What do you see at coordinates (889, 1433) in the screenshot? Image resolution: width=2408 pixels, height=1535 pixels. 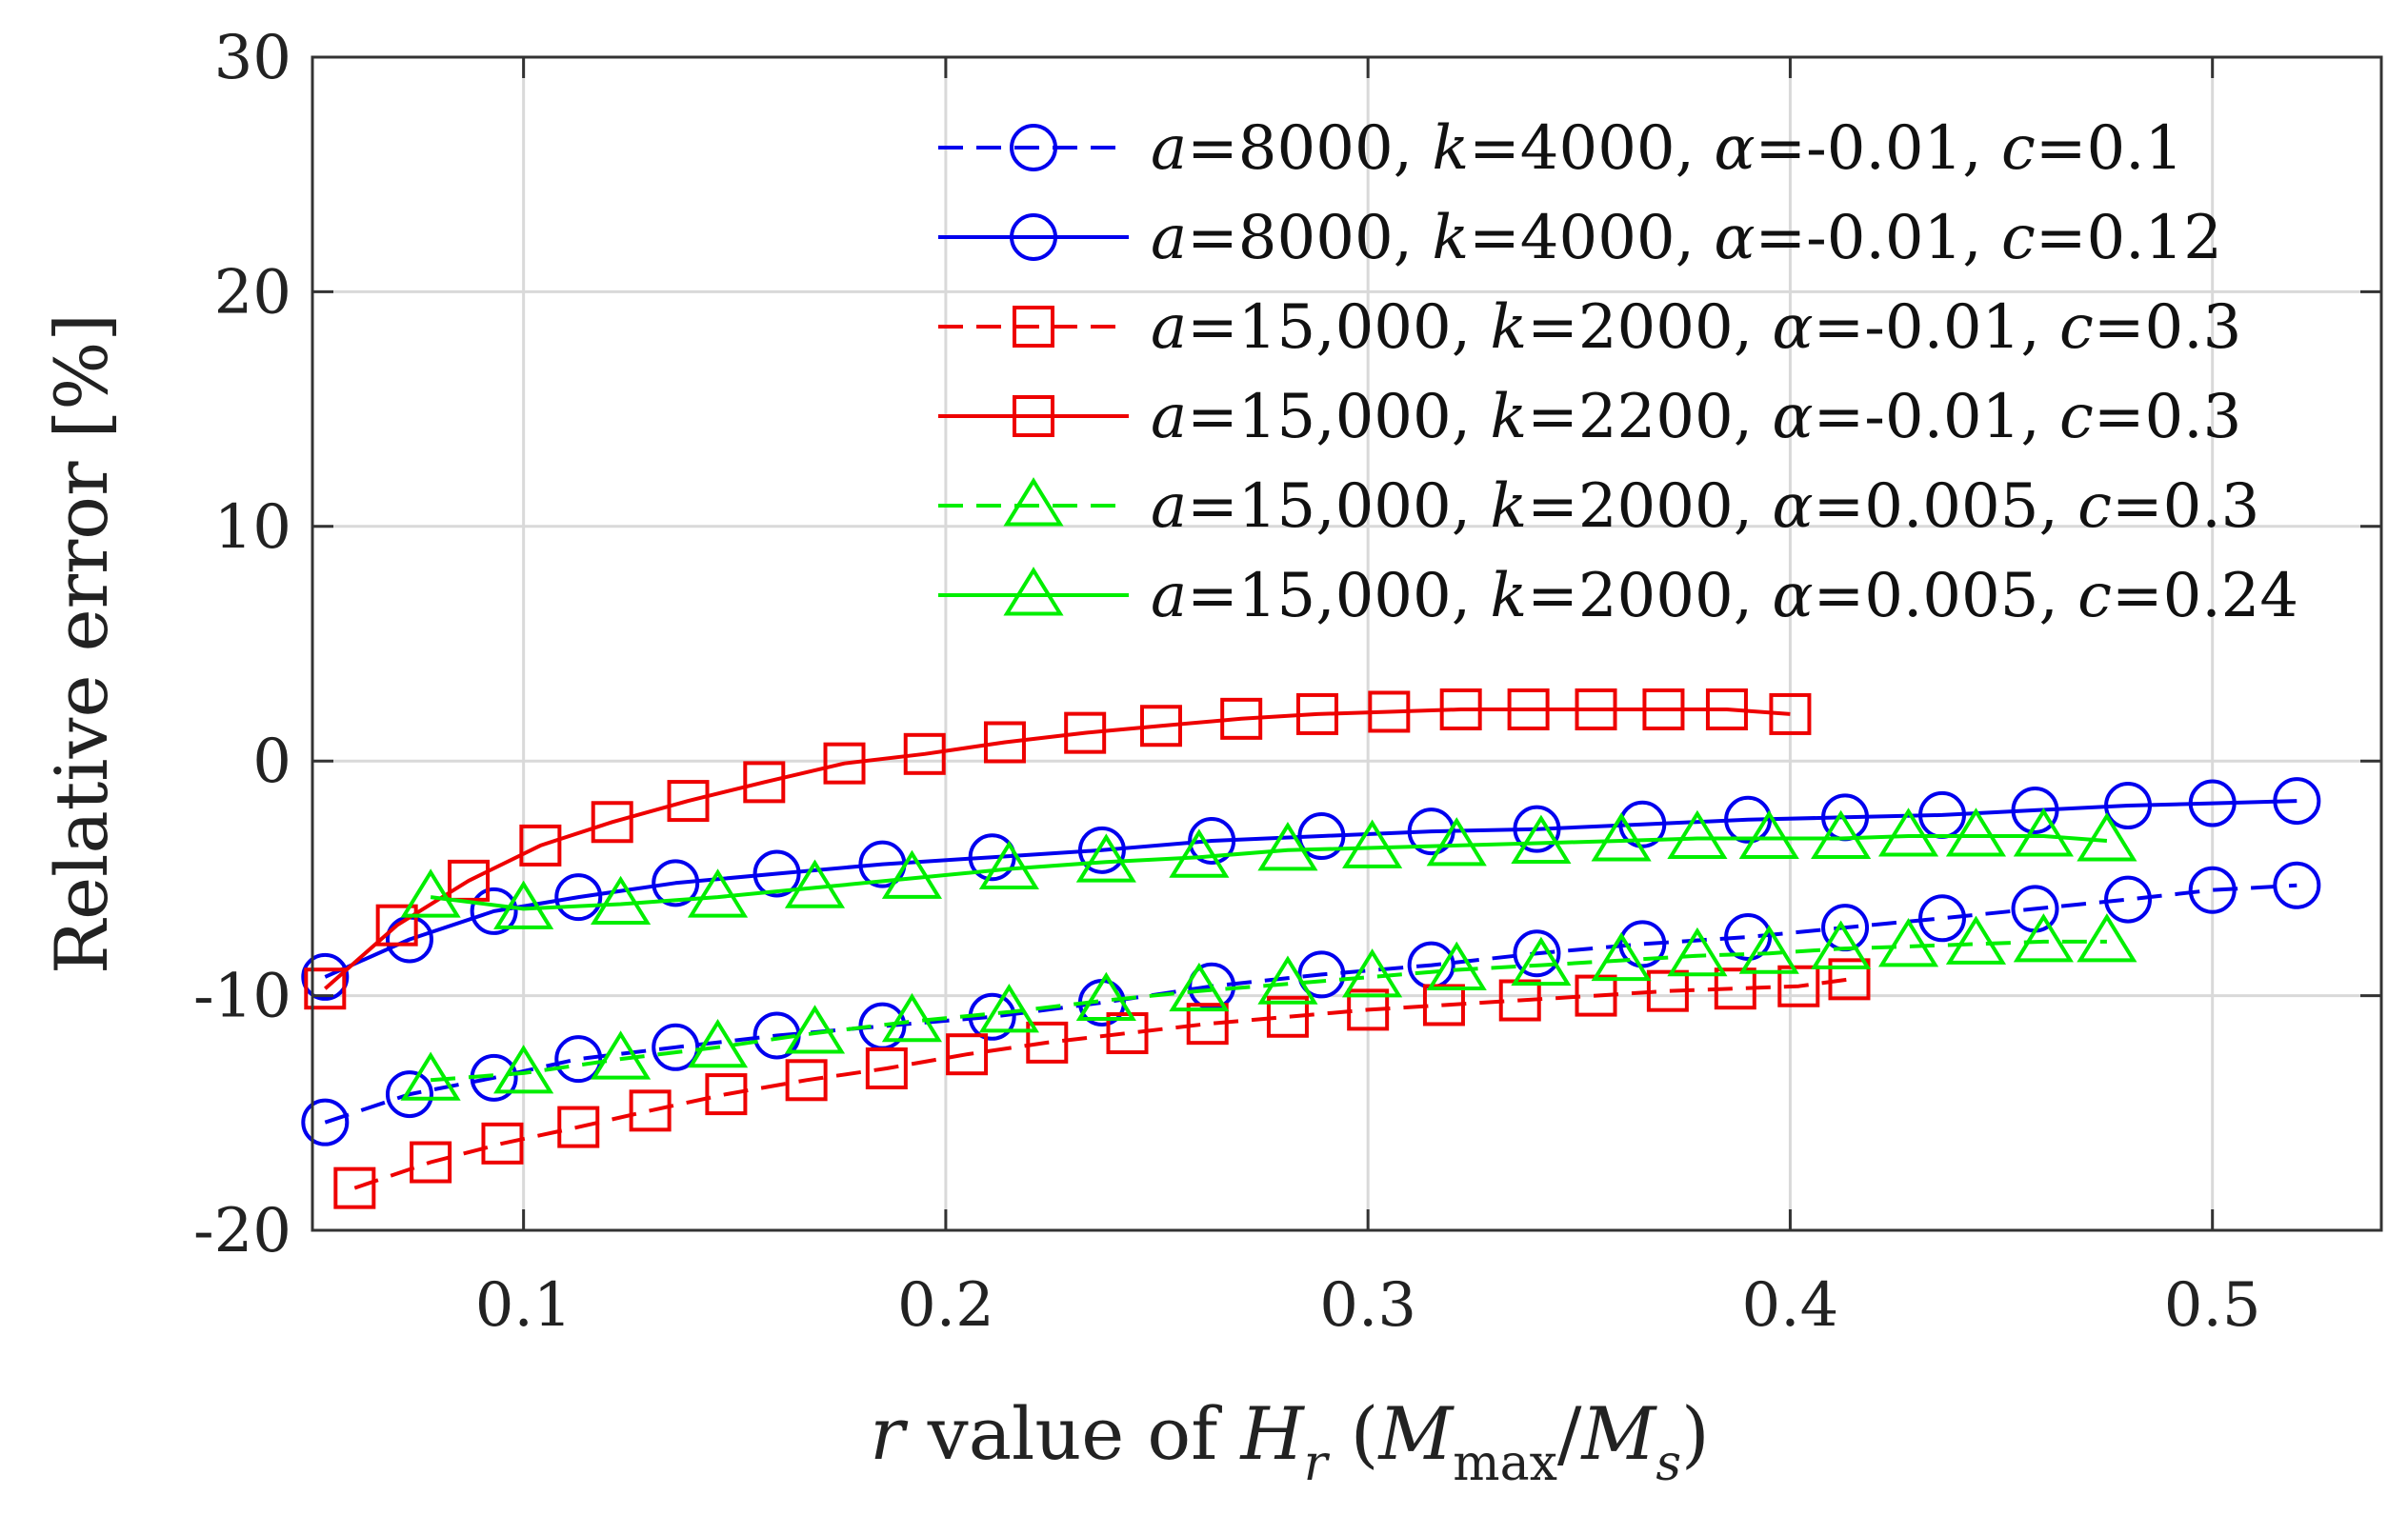 I see `x-label-var: r` at bounding box center [889, 1433].